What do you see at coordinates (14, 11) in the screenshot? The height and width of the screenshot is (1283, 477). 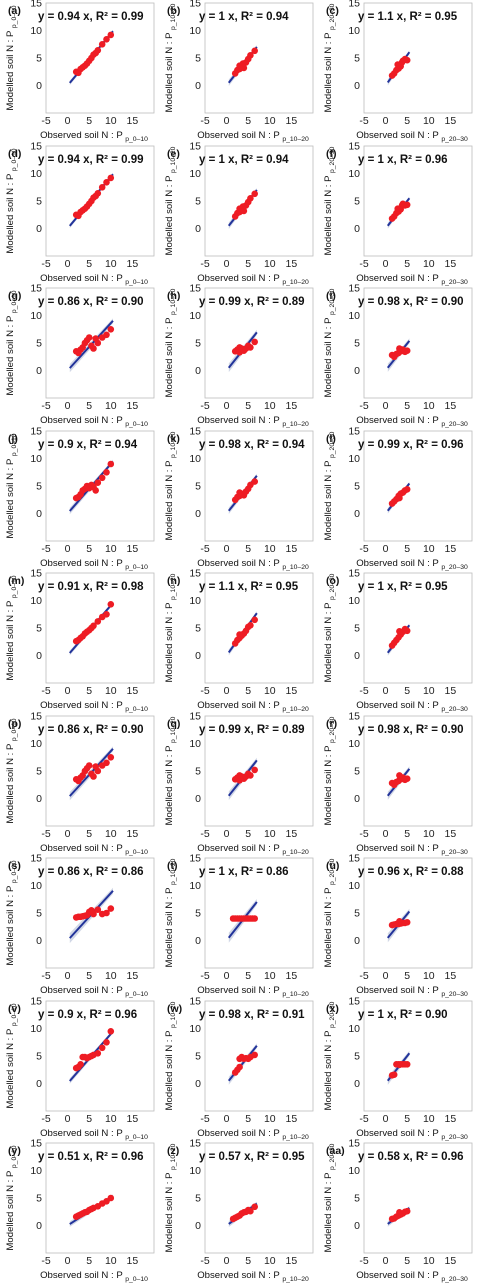 I see `panel-label: (a)` at bounding box center [14, 11].